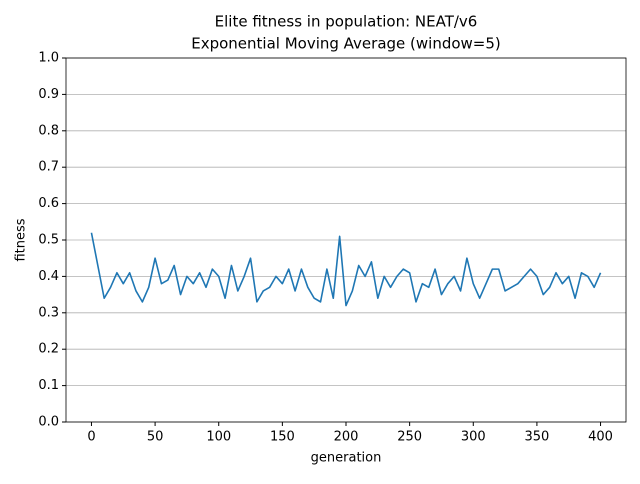 This screenshot has width=640, height=484. I want to click on x-tick-label: 150, so click(282, 437).